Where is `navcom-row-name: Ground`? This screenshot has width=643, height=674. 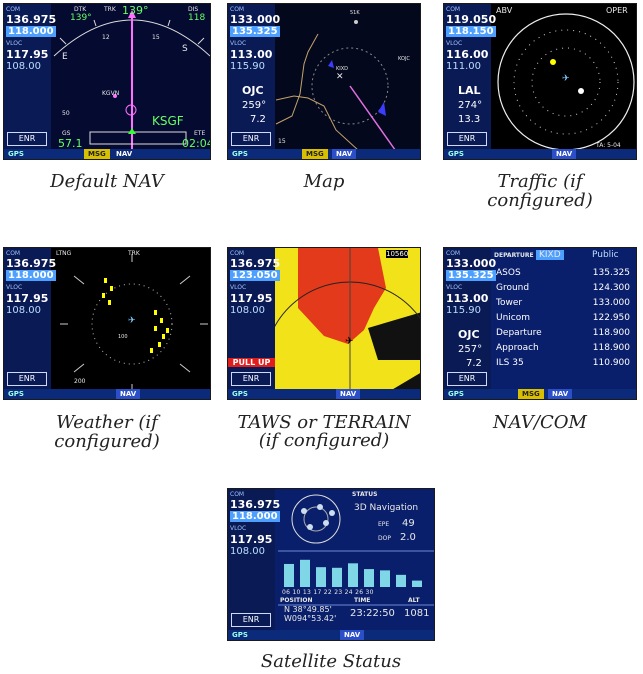 navcom-row-name: Ground is located at coordinates (513, 288).